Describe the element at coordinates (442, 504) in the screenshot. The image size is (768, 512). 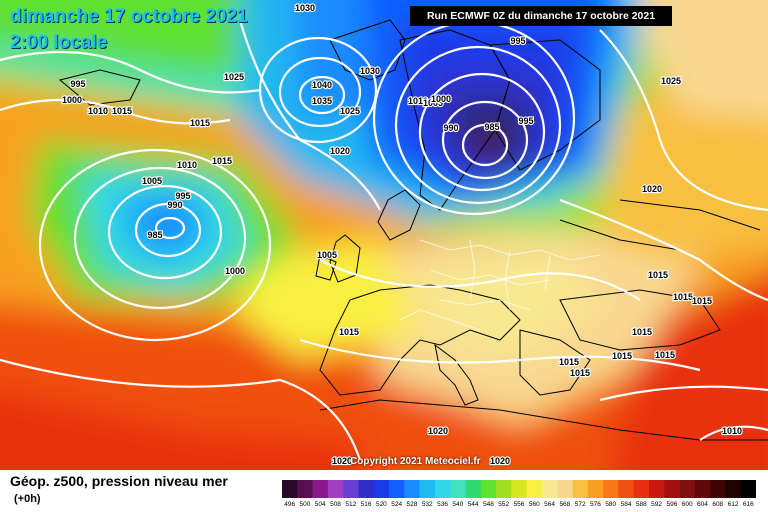
I see `scale-tick-label: 536` at that location.